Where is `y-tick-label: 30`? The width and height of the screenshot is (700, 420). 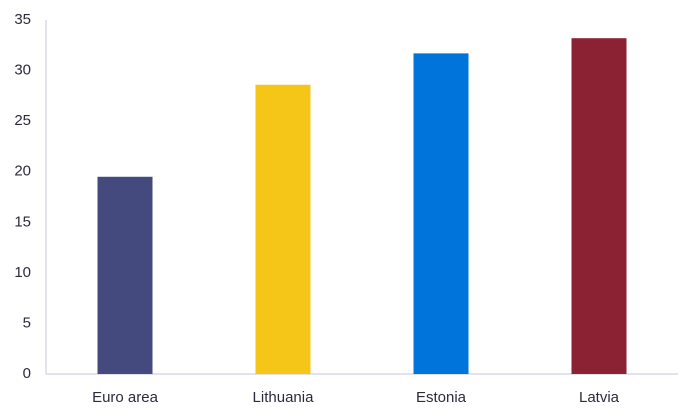 y-tick-label: 30 is located at coordinates (22, 70).